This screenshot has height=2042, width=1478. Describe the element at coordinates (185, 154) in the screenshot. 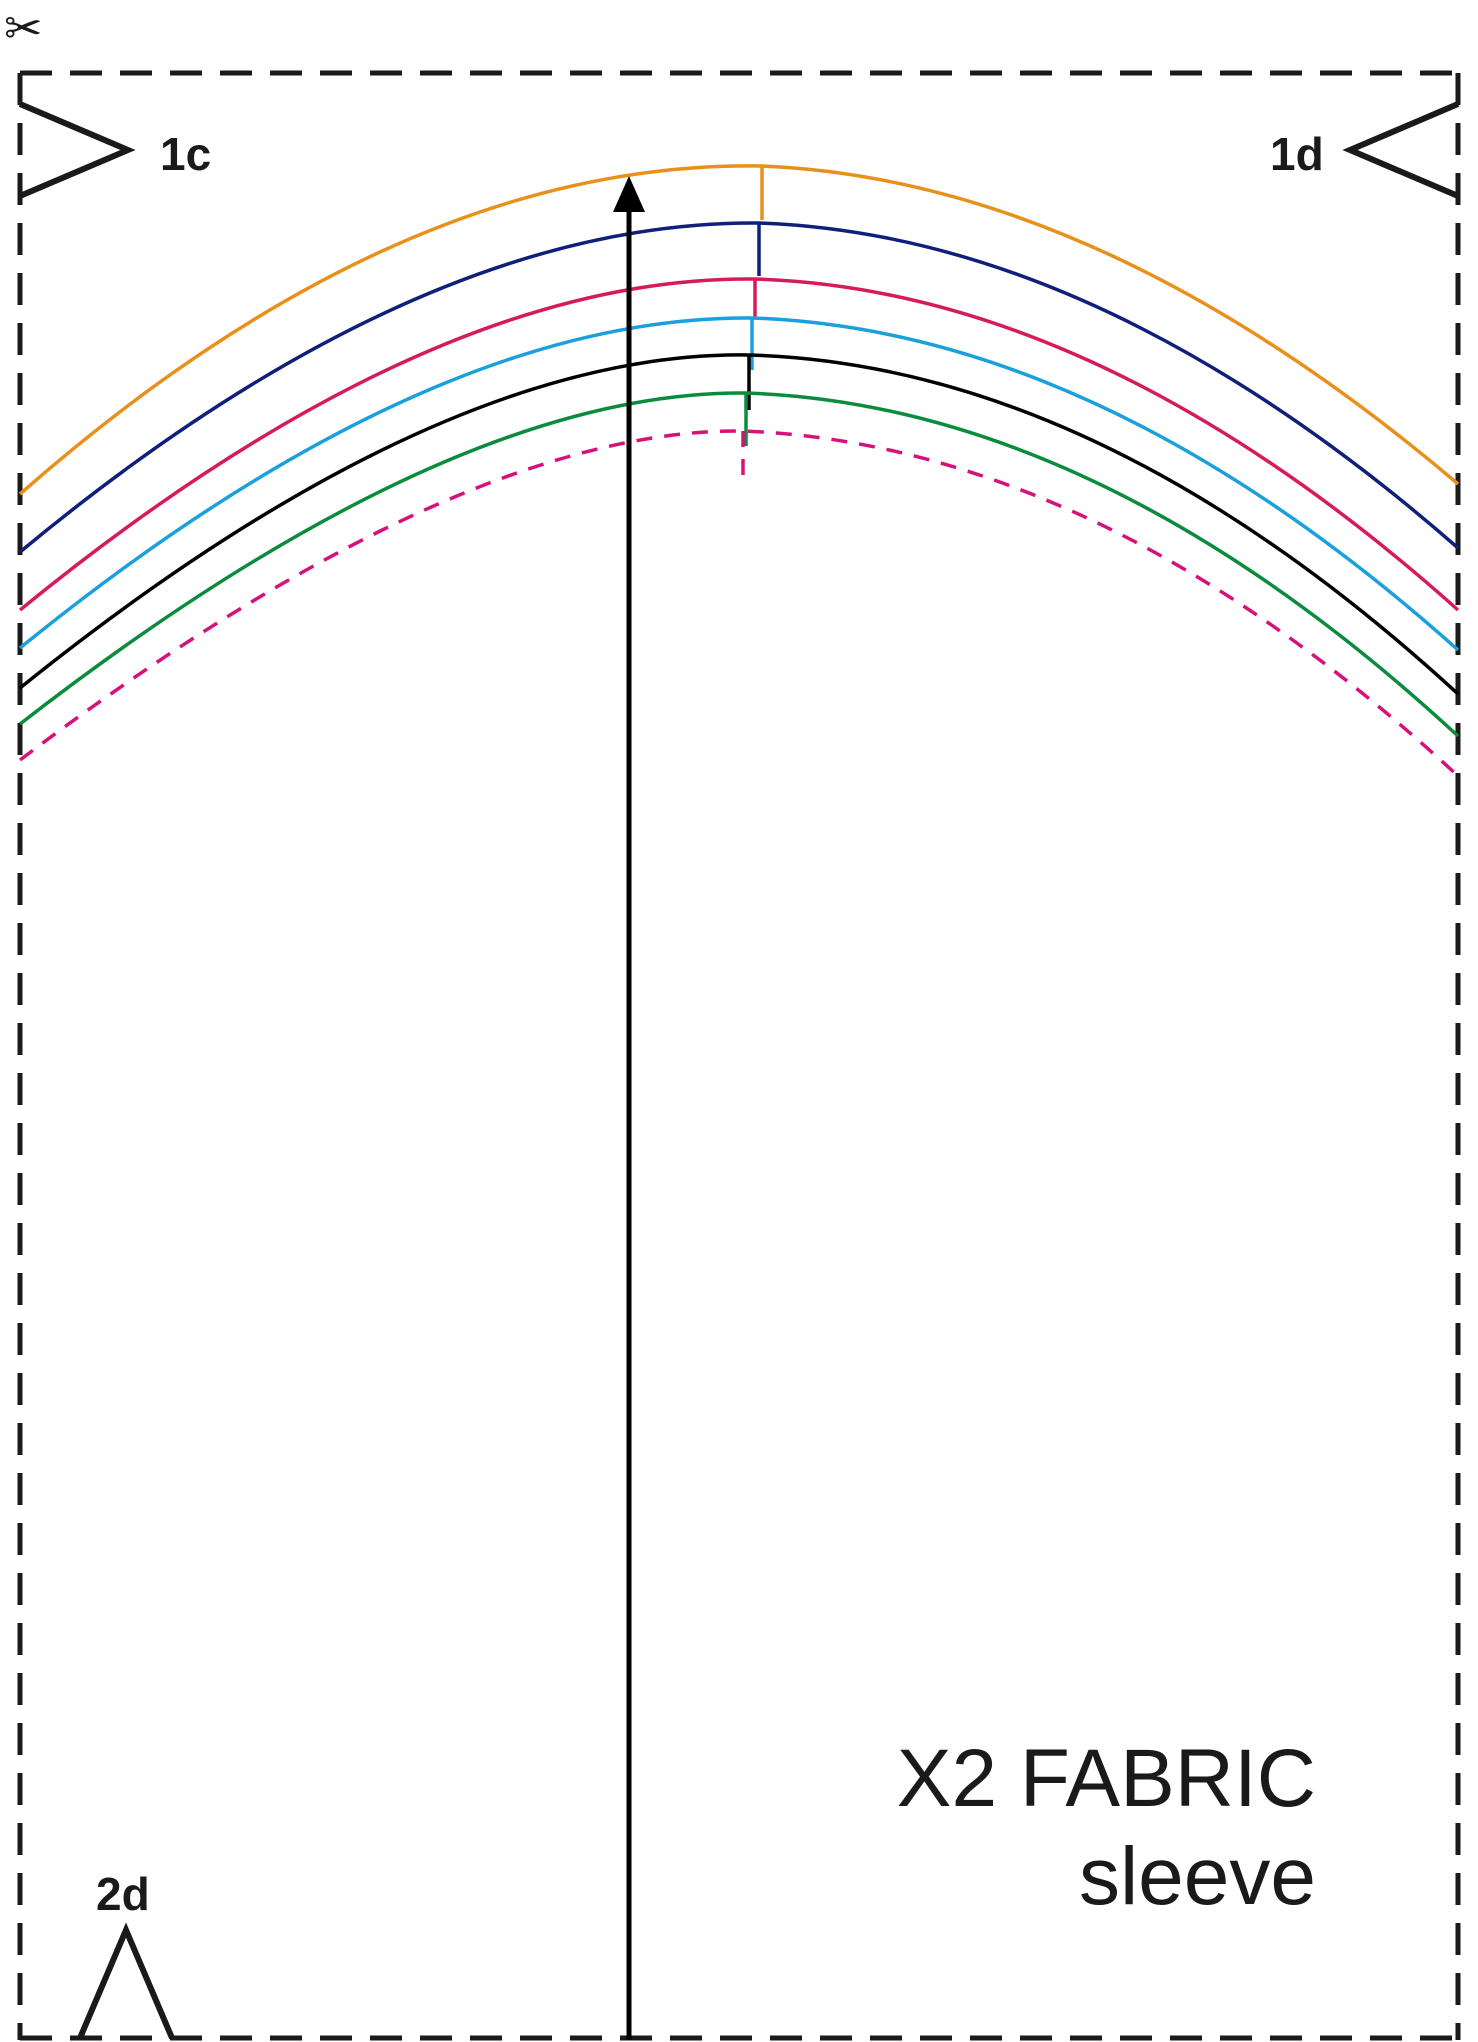

I see `label-1c: 1c` at that location.